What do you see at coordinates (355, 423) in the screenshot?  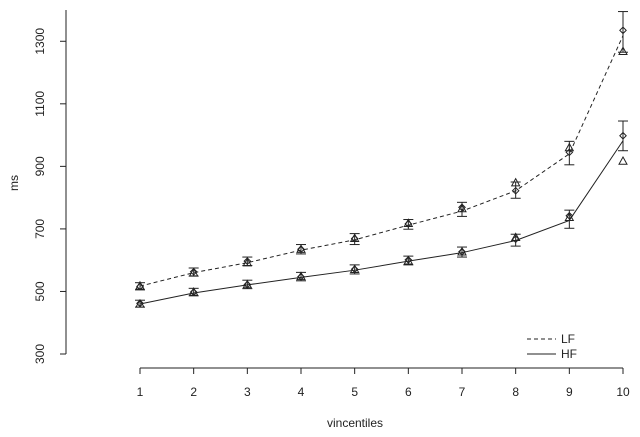 I see `x-axis-label: vincentiles` at bounding box center [355, 423].